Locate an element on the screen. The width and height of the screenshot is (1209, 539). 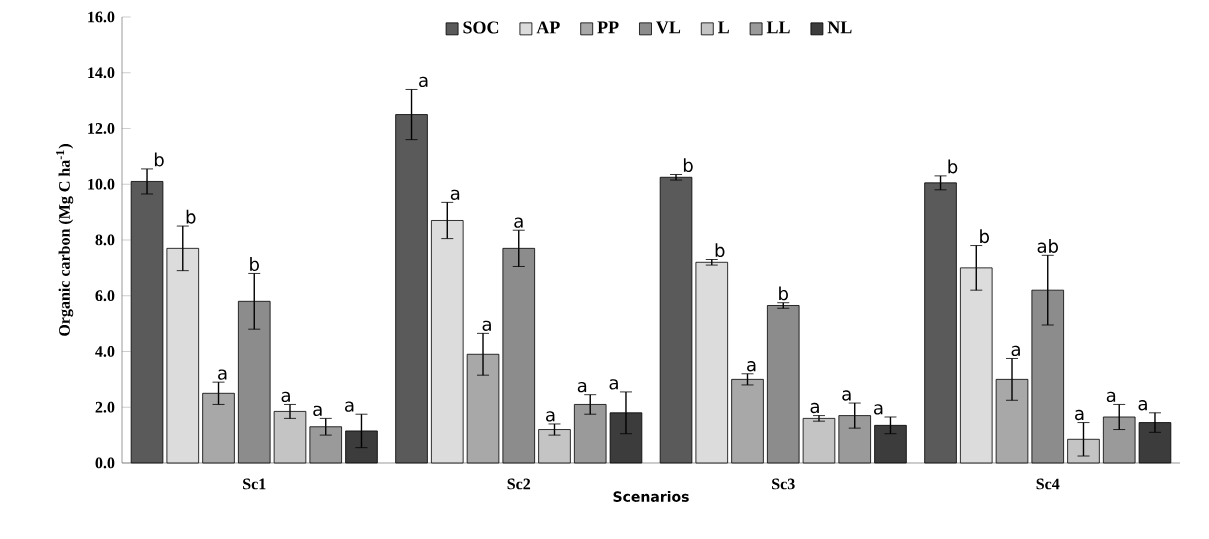
x-tick-label: Sc3 is located at coordinates (783, 484).